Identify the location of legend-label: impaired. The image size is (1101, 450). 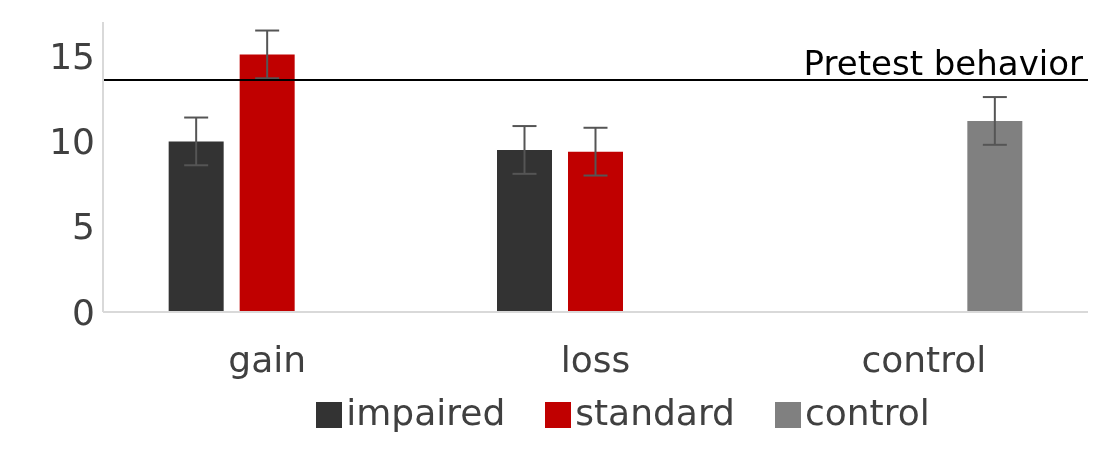
(426, 412).